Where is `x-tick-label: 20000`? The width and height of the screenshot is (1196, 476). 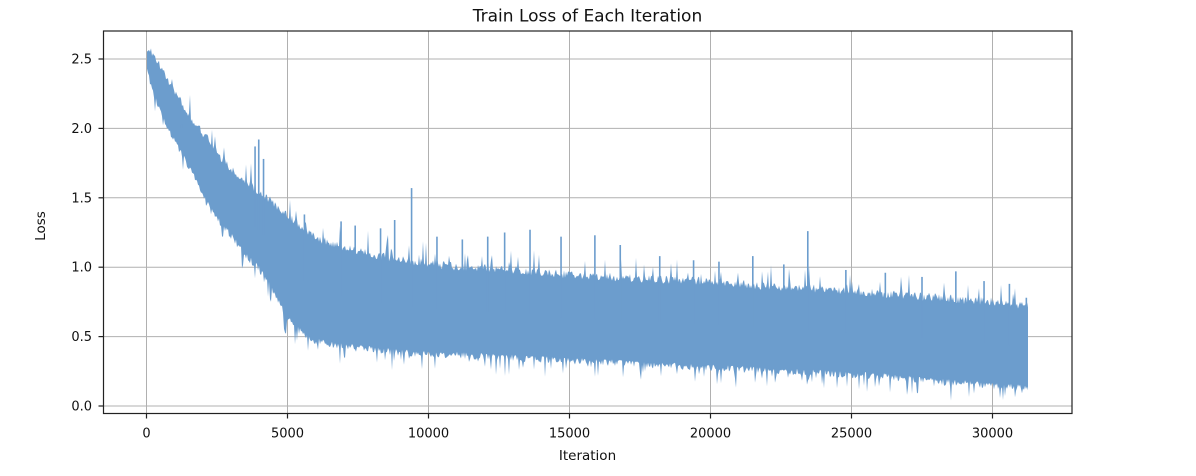 x-tick-label: 20000 is located at coordinates (710, 434).